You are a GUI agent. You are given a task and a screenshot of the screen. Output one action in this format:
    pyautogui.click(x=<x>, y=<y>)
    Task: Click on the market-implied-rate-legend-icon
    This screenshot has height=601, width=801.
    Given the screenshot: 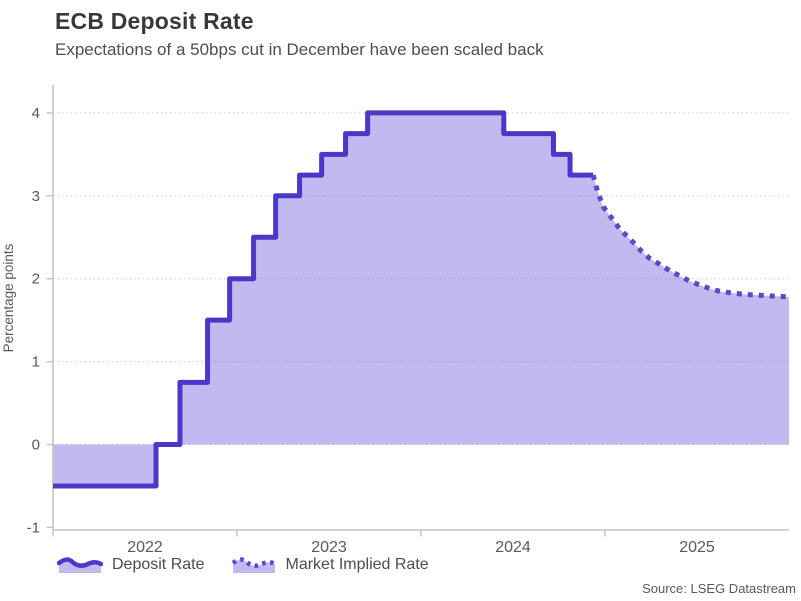 What is the action you would take?
    pyautogui.click(x=253, y=565)
    